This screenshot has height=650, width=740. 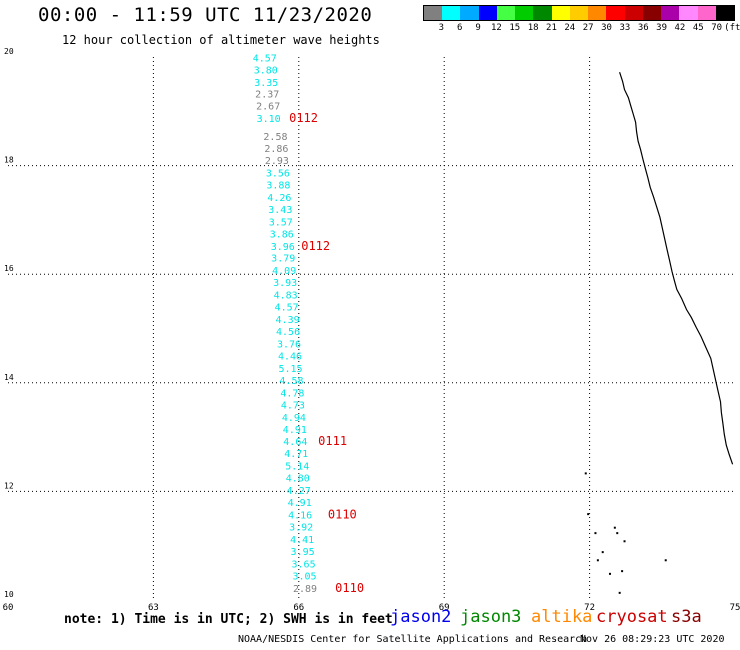 I want to click on wave-height-point: 2.37, so click(x=267, y=95).